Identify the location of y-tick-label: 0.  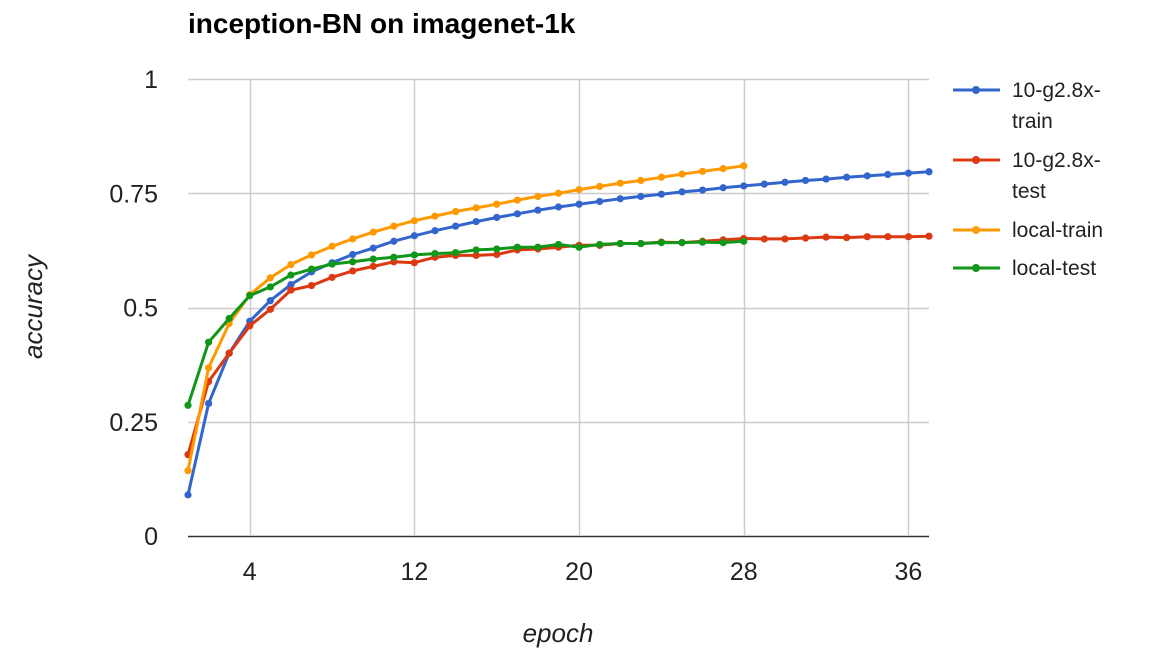
(151, 537).